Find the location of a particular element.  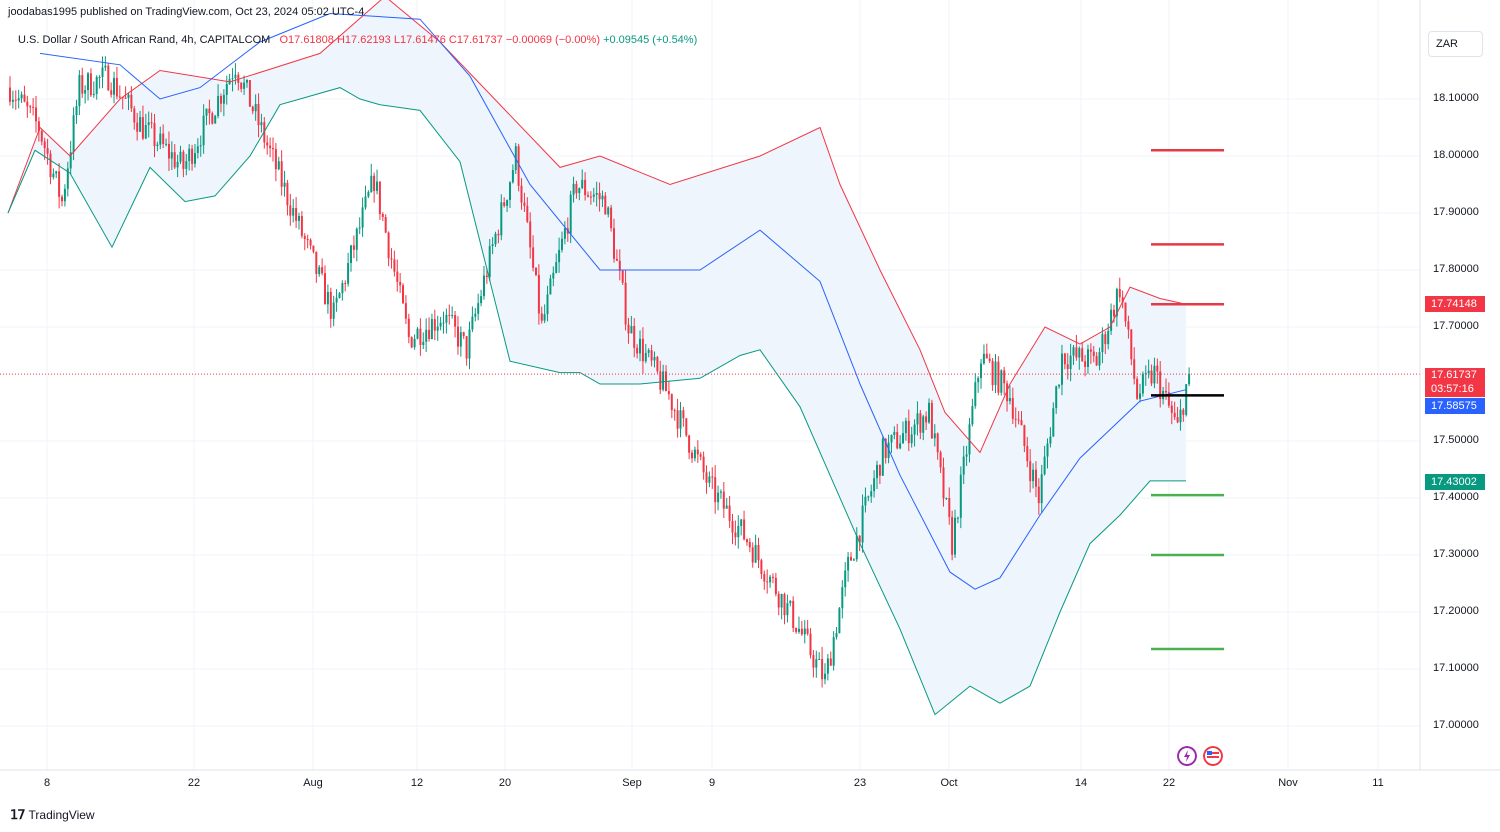

x-tick-label: Sep is located at coordinates (632, 783).